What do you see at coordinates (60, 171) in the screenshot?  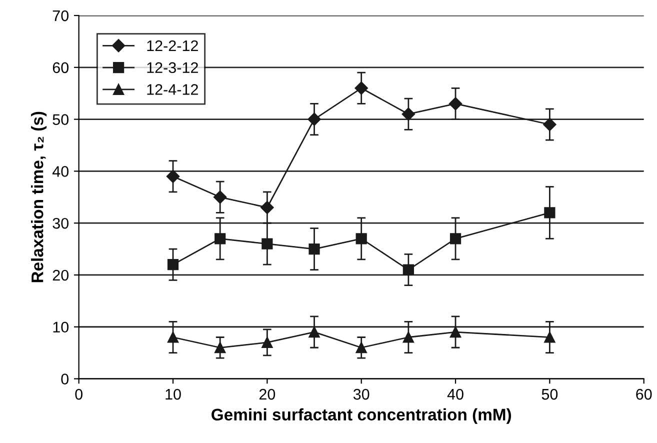 I see `y-tick-label: 40` at bounding box center [60, 171].